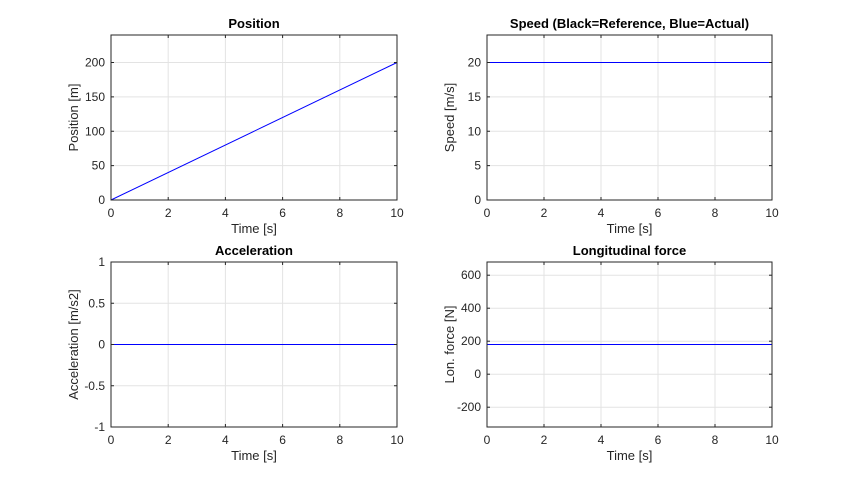 The image size is (854, 480). I want to click on y-axis-label: Acceleration [m/s2], so click(73, 344).